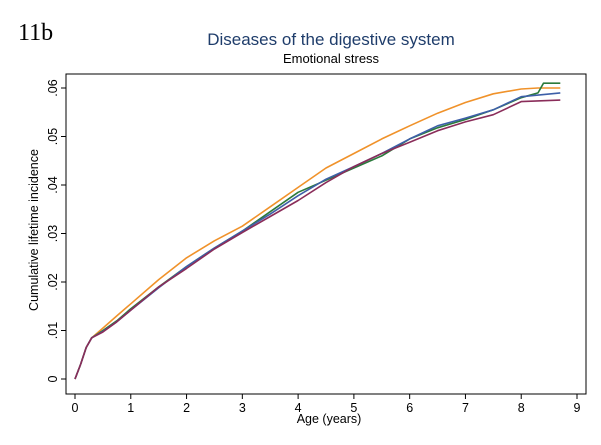  I want to click on y-tick-label: .05, so click(53, 136).